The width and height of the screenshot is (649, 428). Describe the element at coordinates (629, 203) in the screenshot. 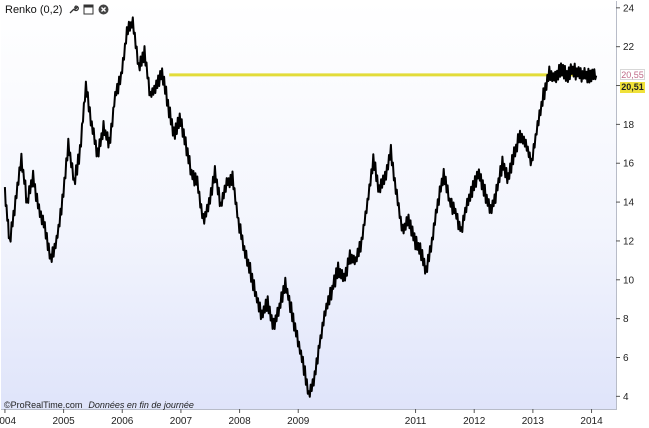

I see `y-tick-label: 14` at that location.